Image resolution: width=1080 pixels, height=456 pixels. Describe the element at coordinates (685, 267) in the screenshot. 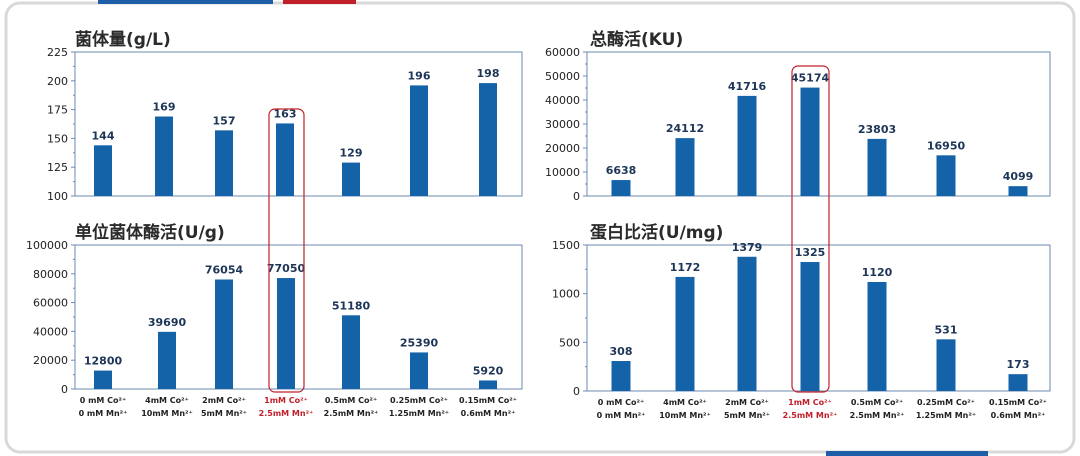

I see `data-label: 1172` at that location.